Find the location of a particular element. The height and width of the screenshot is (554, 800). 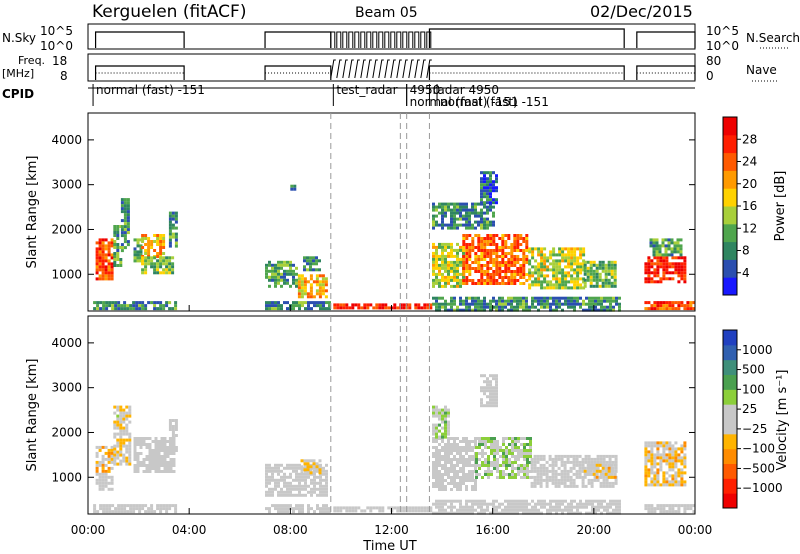

y-tick-label: 2000 is located at coordinates (66, 432).